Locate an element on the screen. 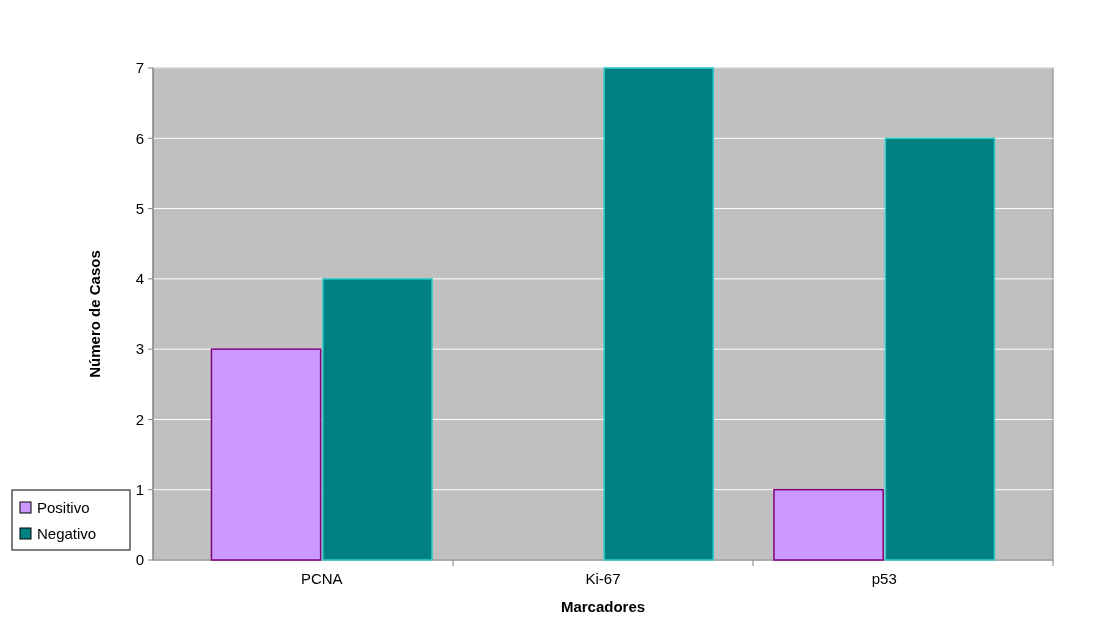  y-tick-label: 1 is located at coordinates (139, 489).